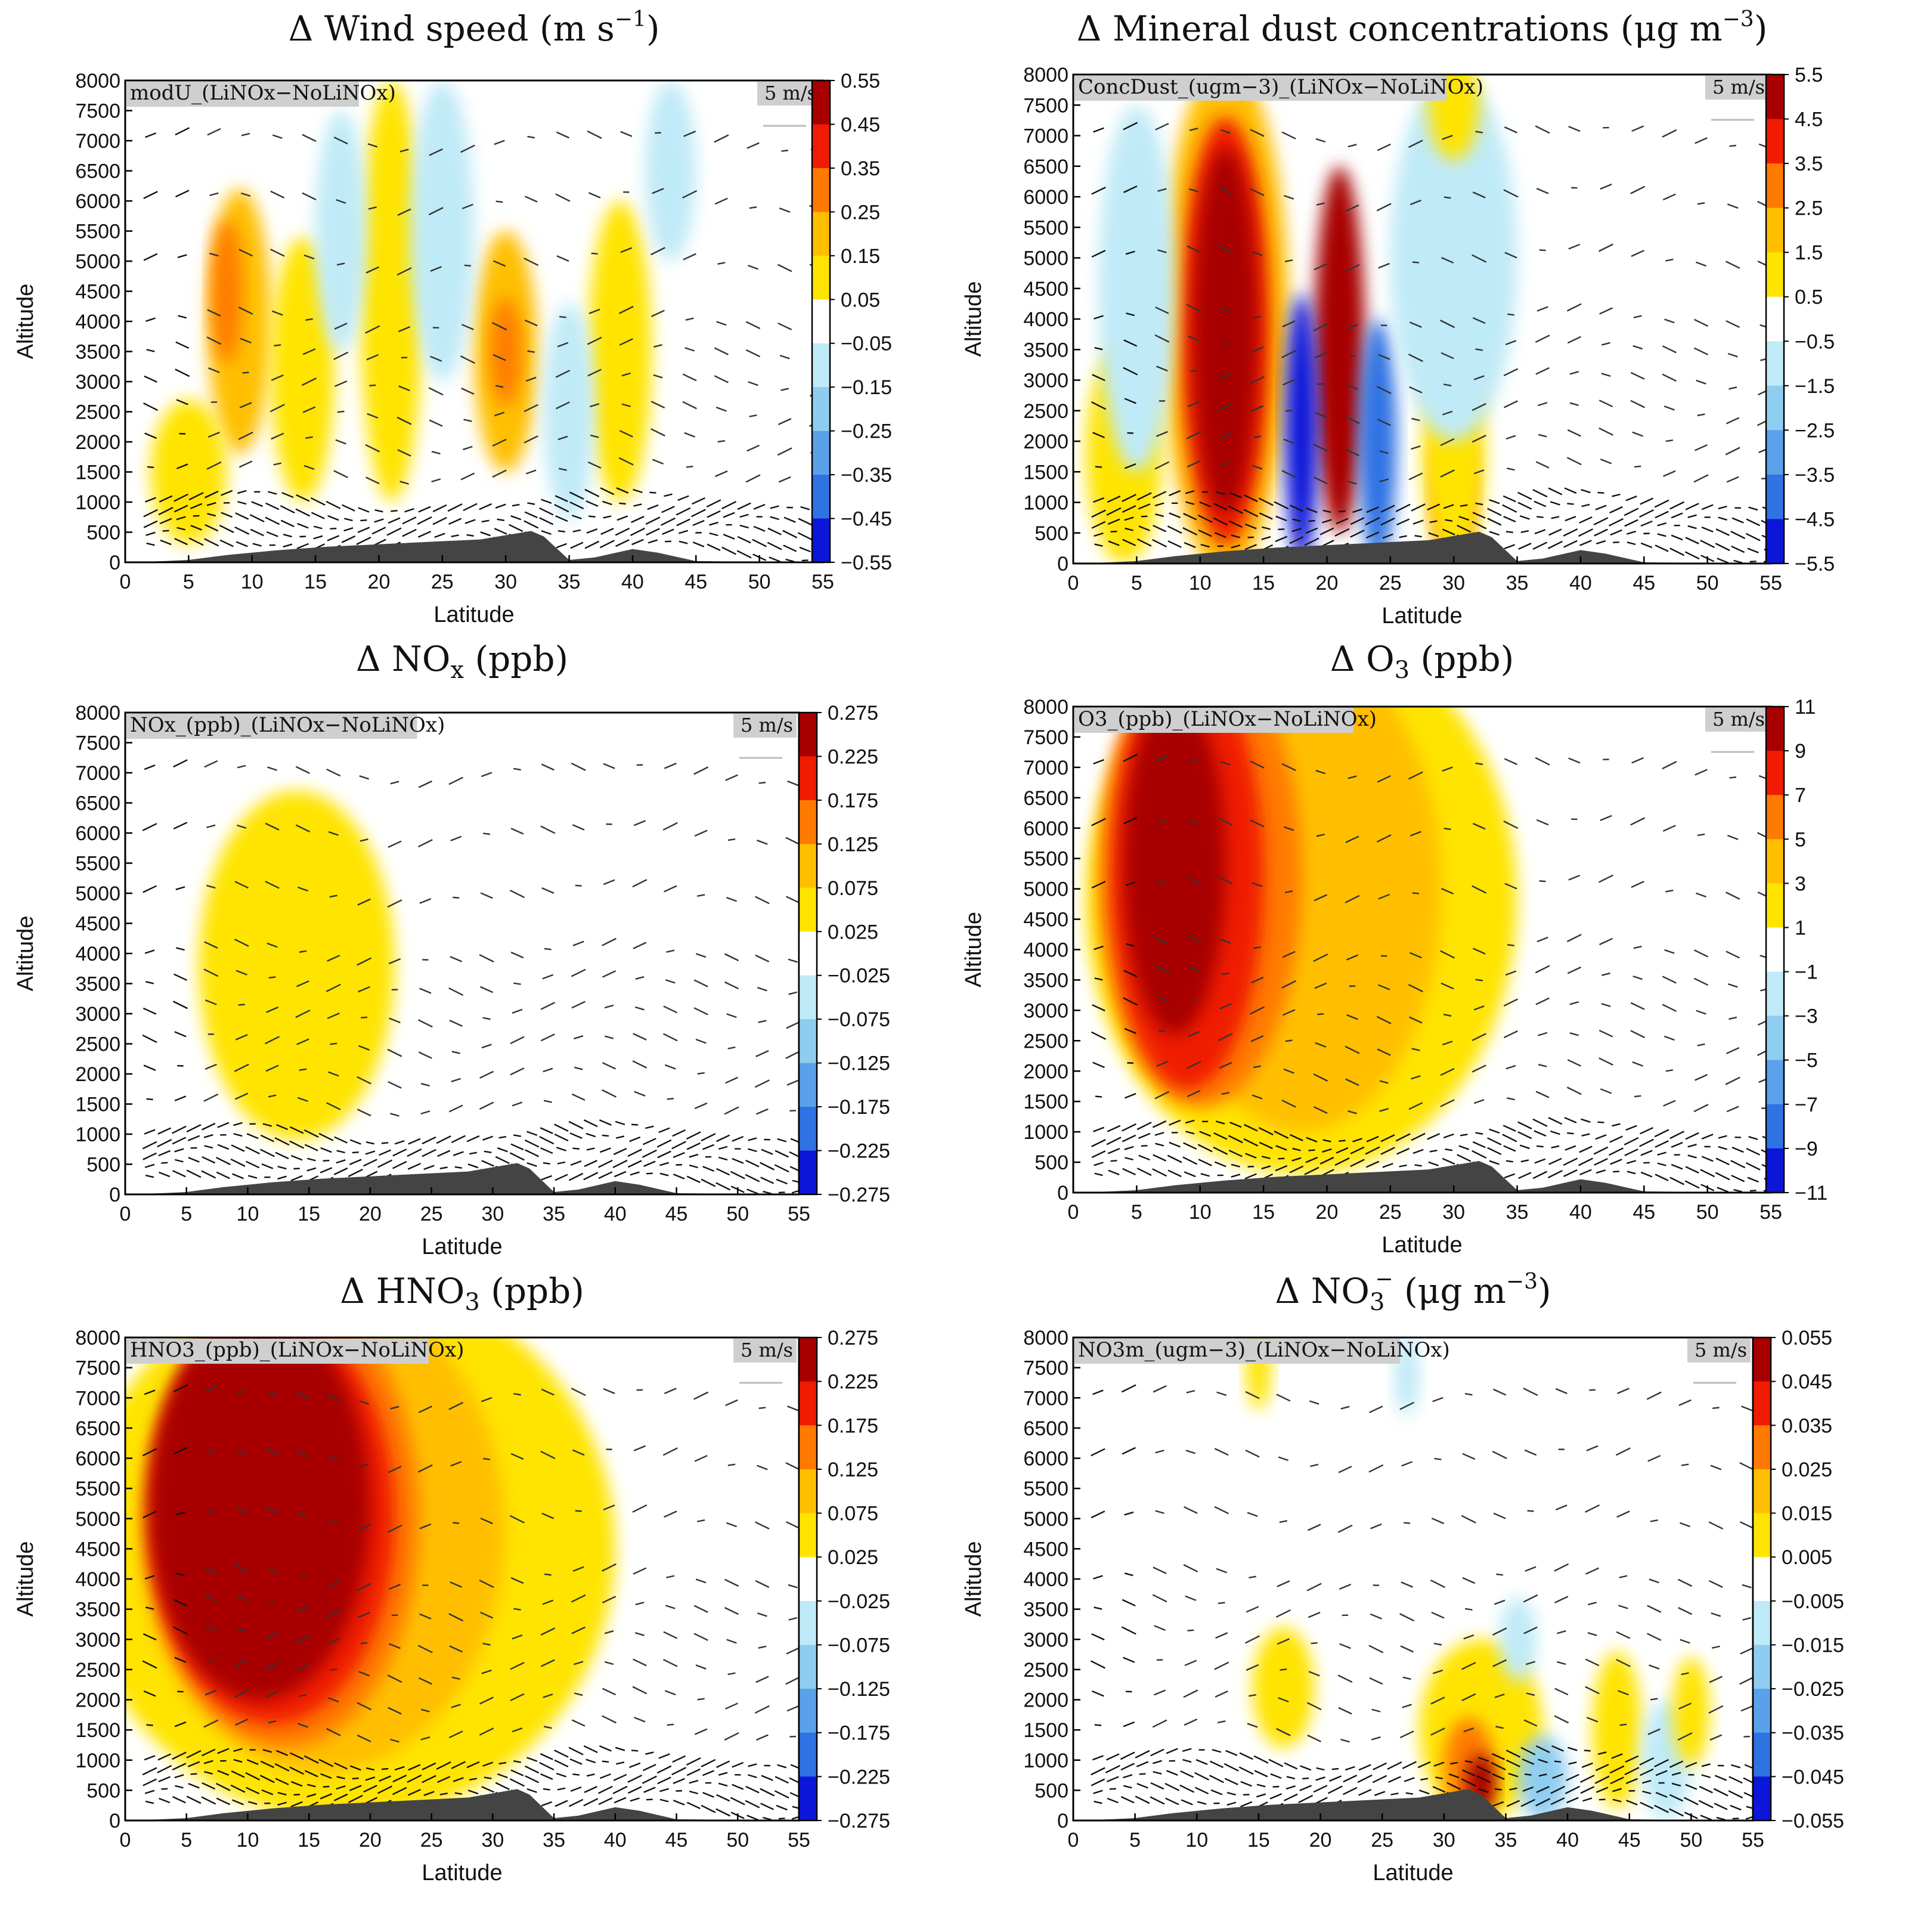 The height and width of the screenshot is (1932, 1905). I want to click on colorbar-tick-label: 0.175, so click(853, 1425).